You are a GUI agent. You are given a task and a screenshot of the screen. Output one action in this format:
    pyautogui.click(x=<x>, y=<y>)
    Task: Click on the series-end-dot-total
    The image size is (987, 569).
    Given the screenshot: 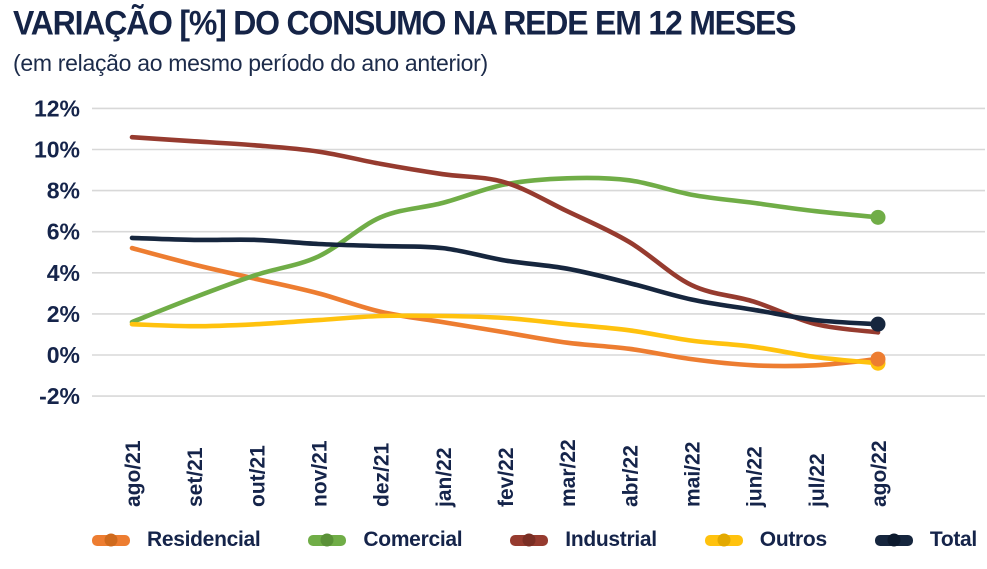 What is the action you would take?
    pyautogui.click(x=878, y=324)
    